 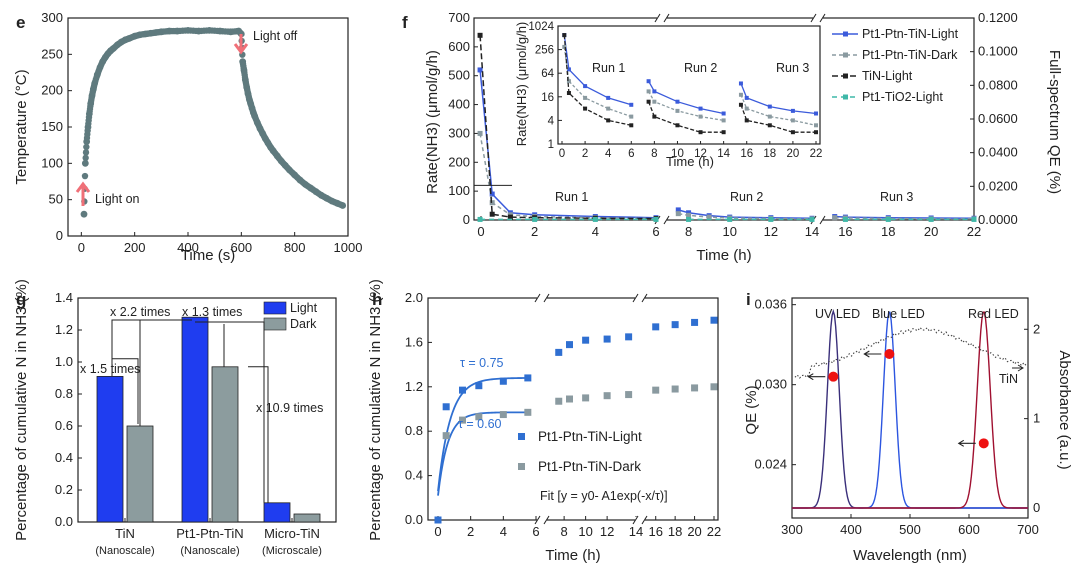 What do you see at coordinates (816, 154) in the screenshot?
I see `f-inset-xtick-label: 22` at bounding box center [816, 154].